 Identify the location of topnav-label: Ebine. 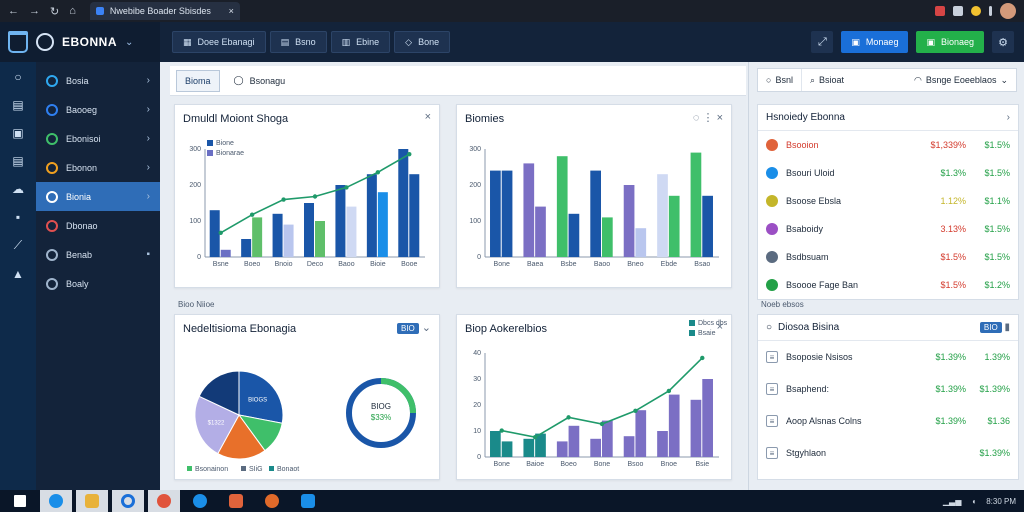
(368, 42).